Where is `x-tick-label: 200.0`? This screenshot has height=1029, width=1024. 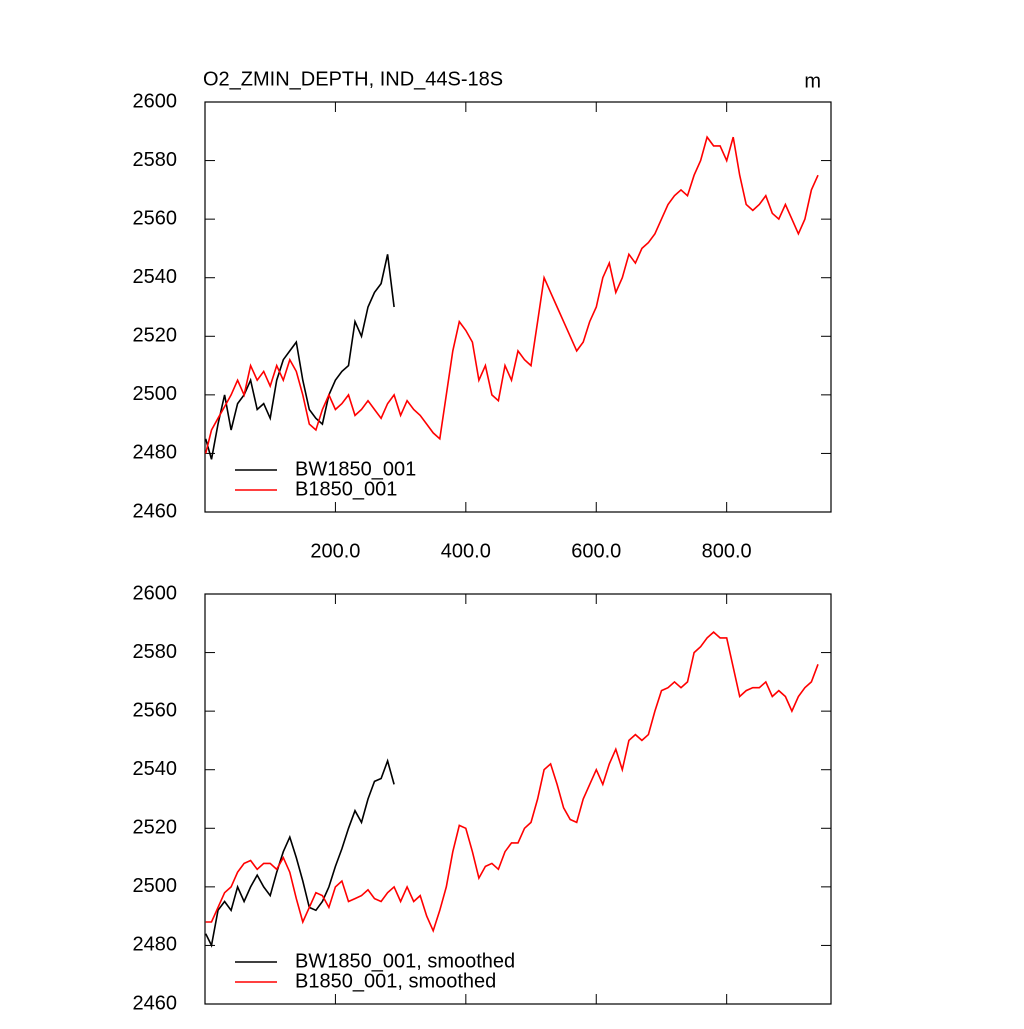 x-tick-label: 200.0 is located at coordinates (335, 551).